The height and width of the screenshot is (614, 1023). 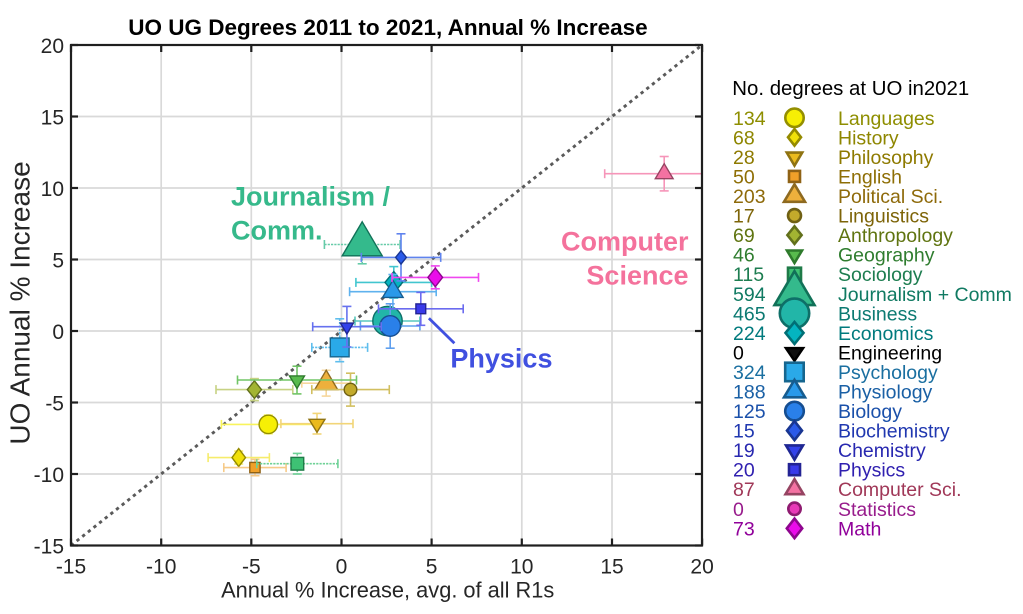 I want to click on svg-text: 224, so click(x=749, y=334).